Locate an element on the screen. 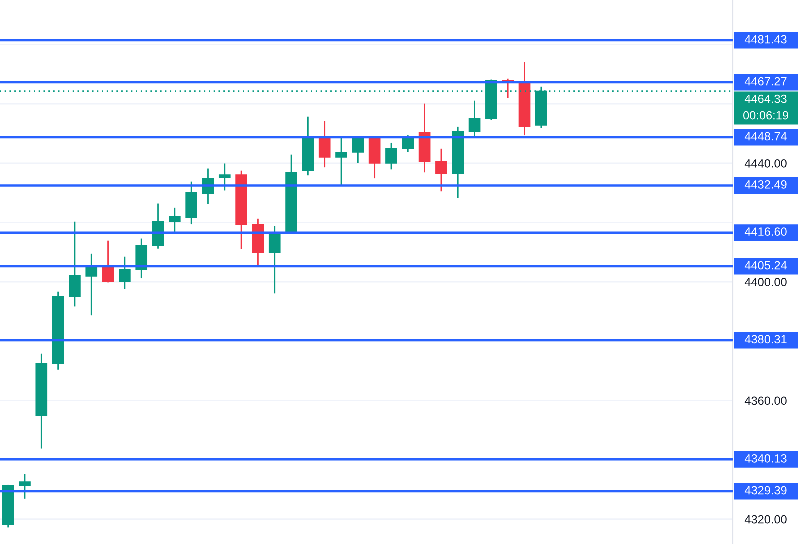 This screenshot has width=799, height=544. ref-line-label: 4329.39 is located at coordinates (765, 490).